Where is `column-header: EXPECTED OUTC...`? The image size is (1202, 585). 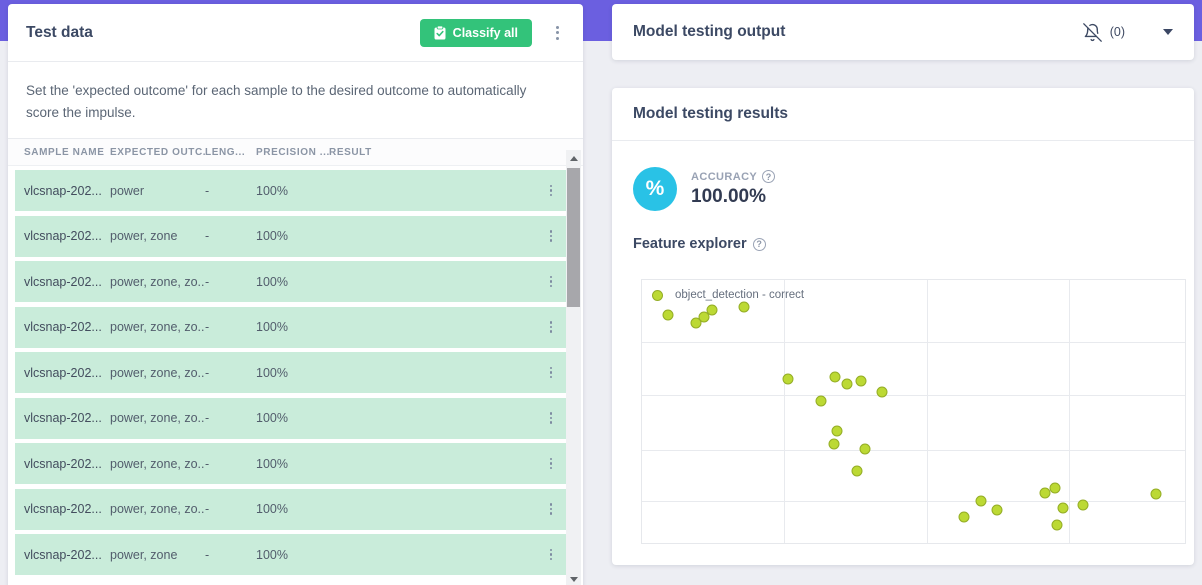
column-header: EXPECTED OUTC... is located at coordinates (157, 152).